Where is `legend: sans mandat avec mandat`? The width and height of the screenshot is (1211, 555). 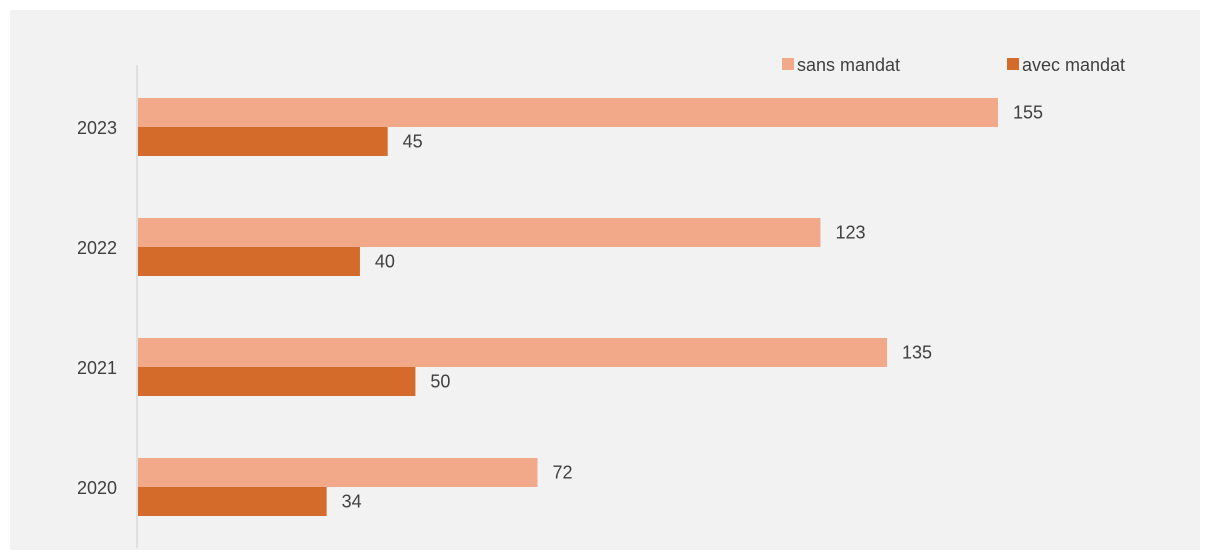 legend: sans mandat avec mandat is located at coordinates (953, 65).